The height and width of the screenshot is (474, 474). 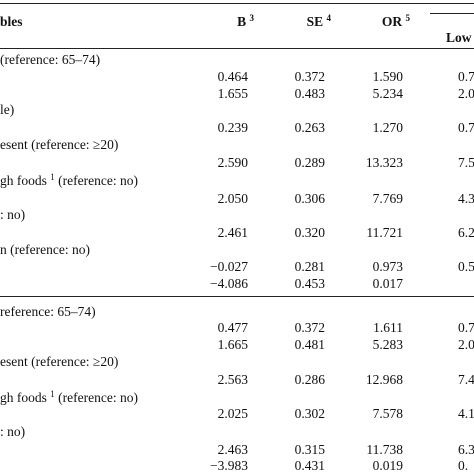 I want to click on cell-or: 7.578, so click(x=387, y=413).